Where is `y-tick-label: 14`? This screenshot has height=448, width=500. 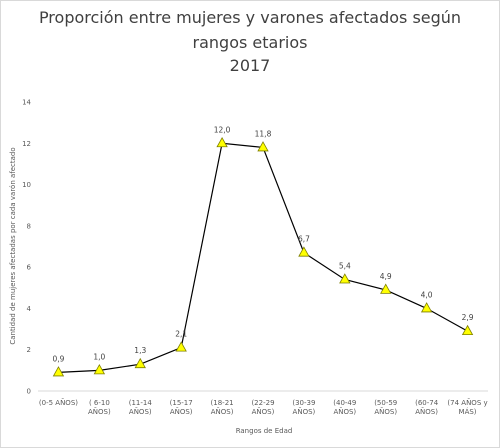
y-tick-label: 14 is located at coordinates (26, 103).